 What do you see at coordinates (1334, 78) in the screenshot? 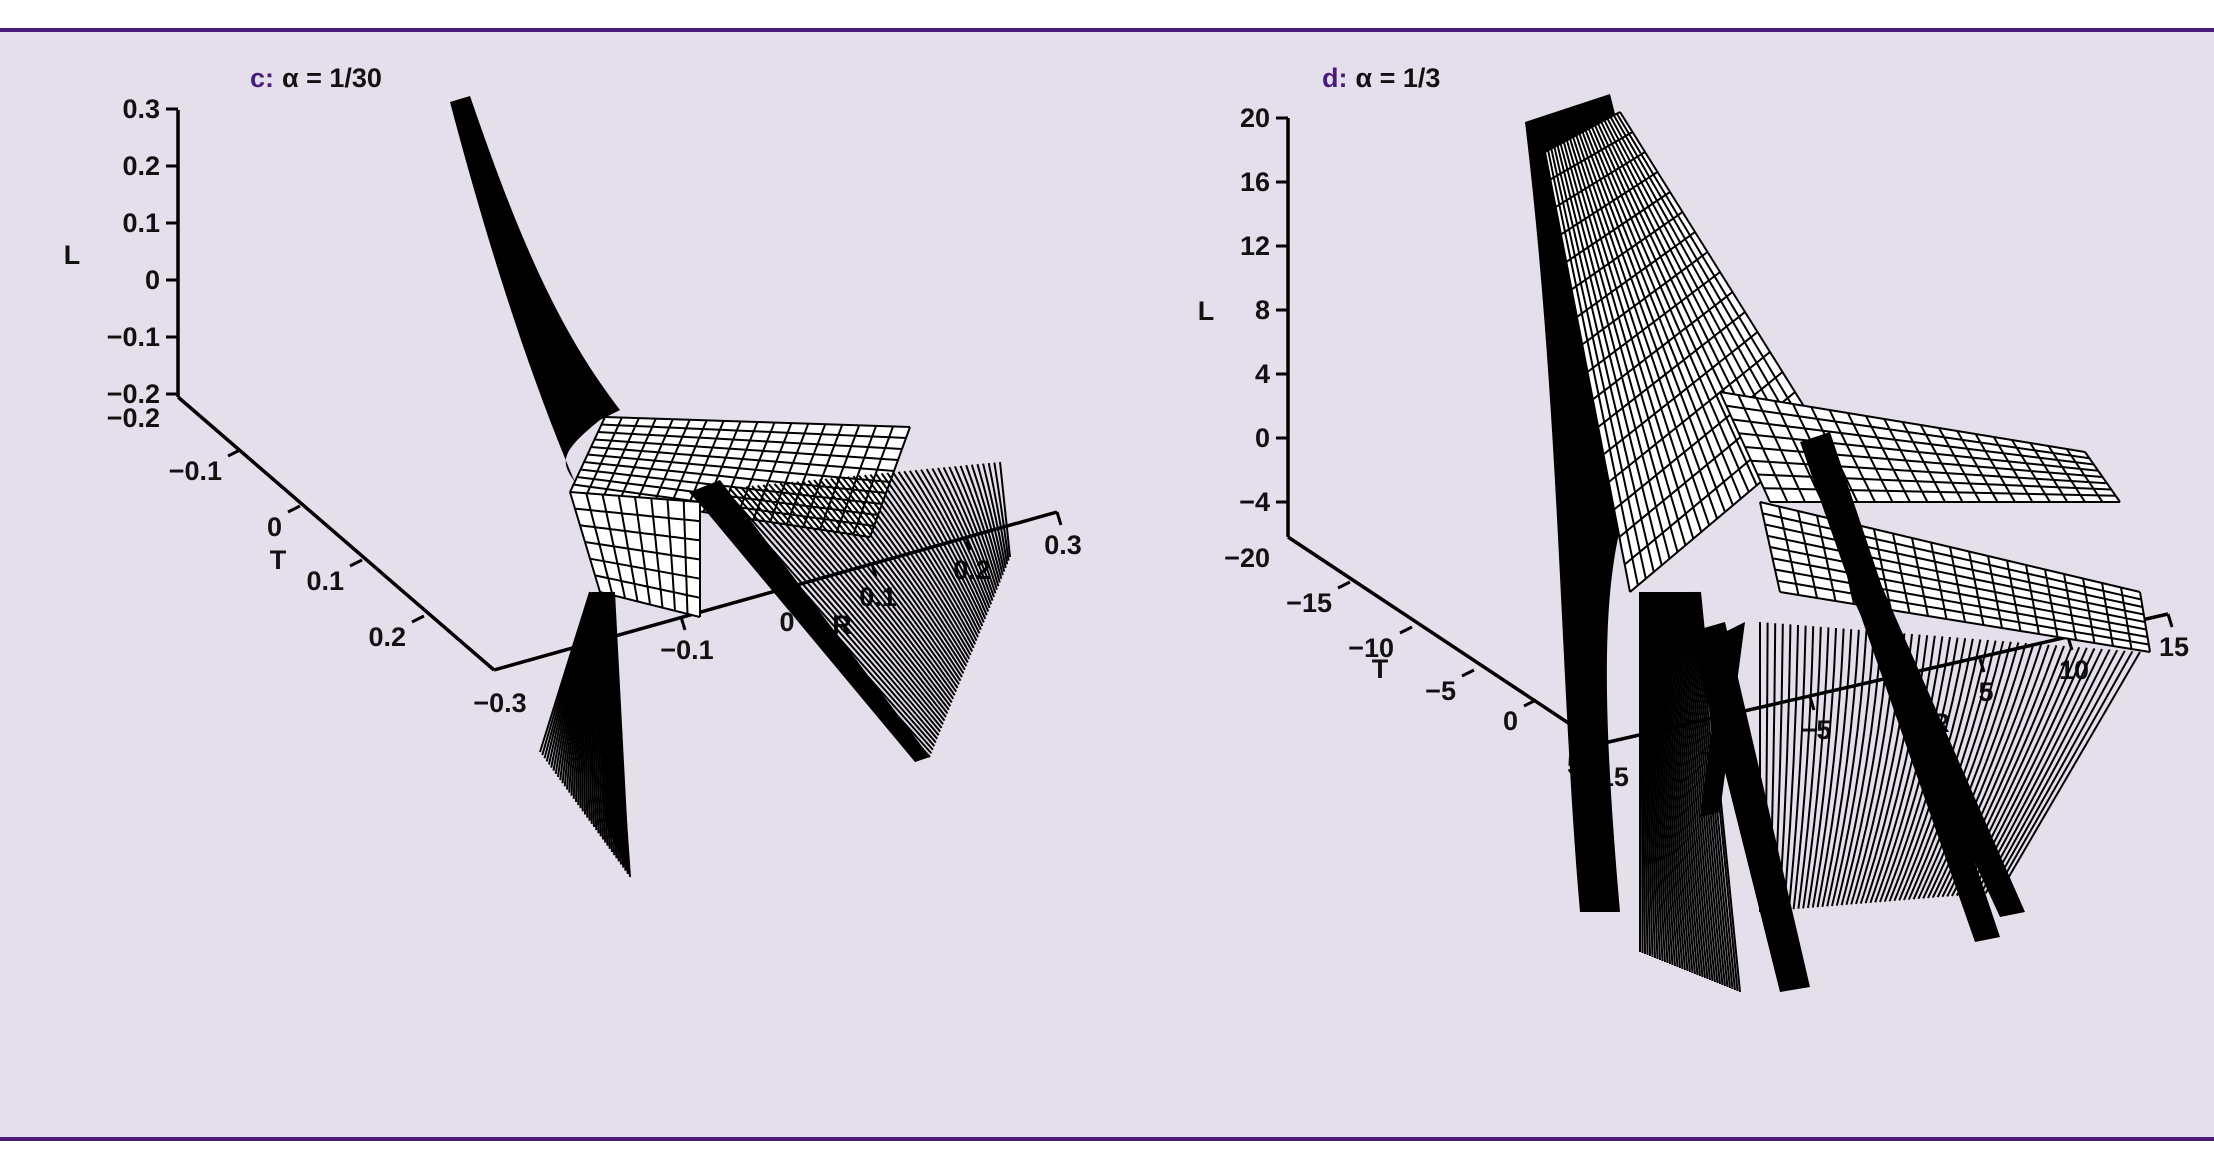
I see `panel-label: d:` at bounding box center [1334, 78].